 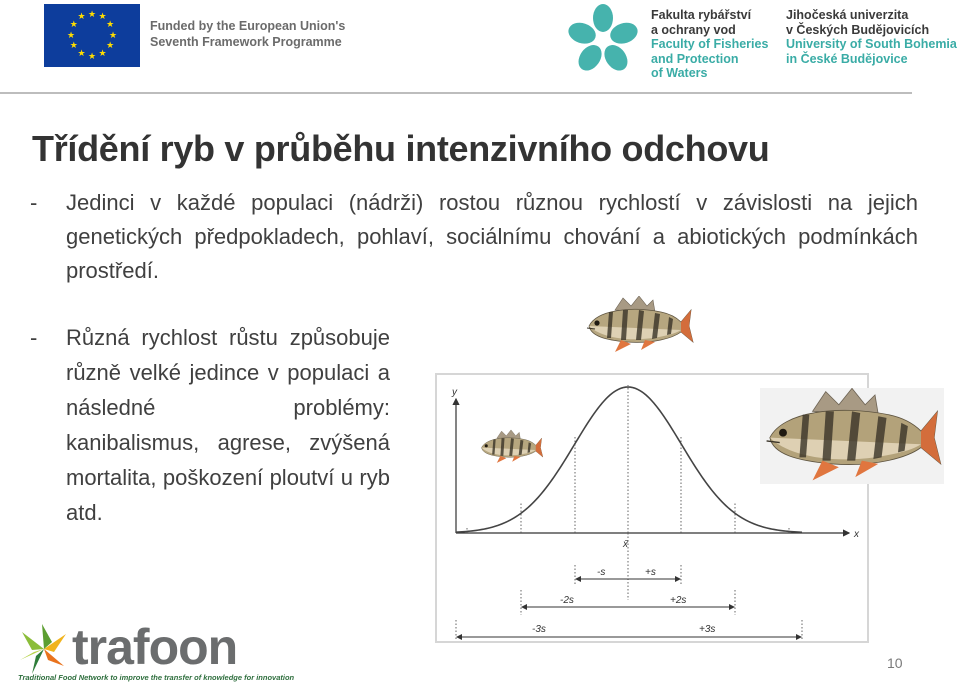 What do you see at coordinates (248, 26) in the screenshot?
I see `eu-text-line-1: Funded by the European Union's` at bounding box center [248, 26].